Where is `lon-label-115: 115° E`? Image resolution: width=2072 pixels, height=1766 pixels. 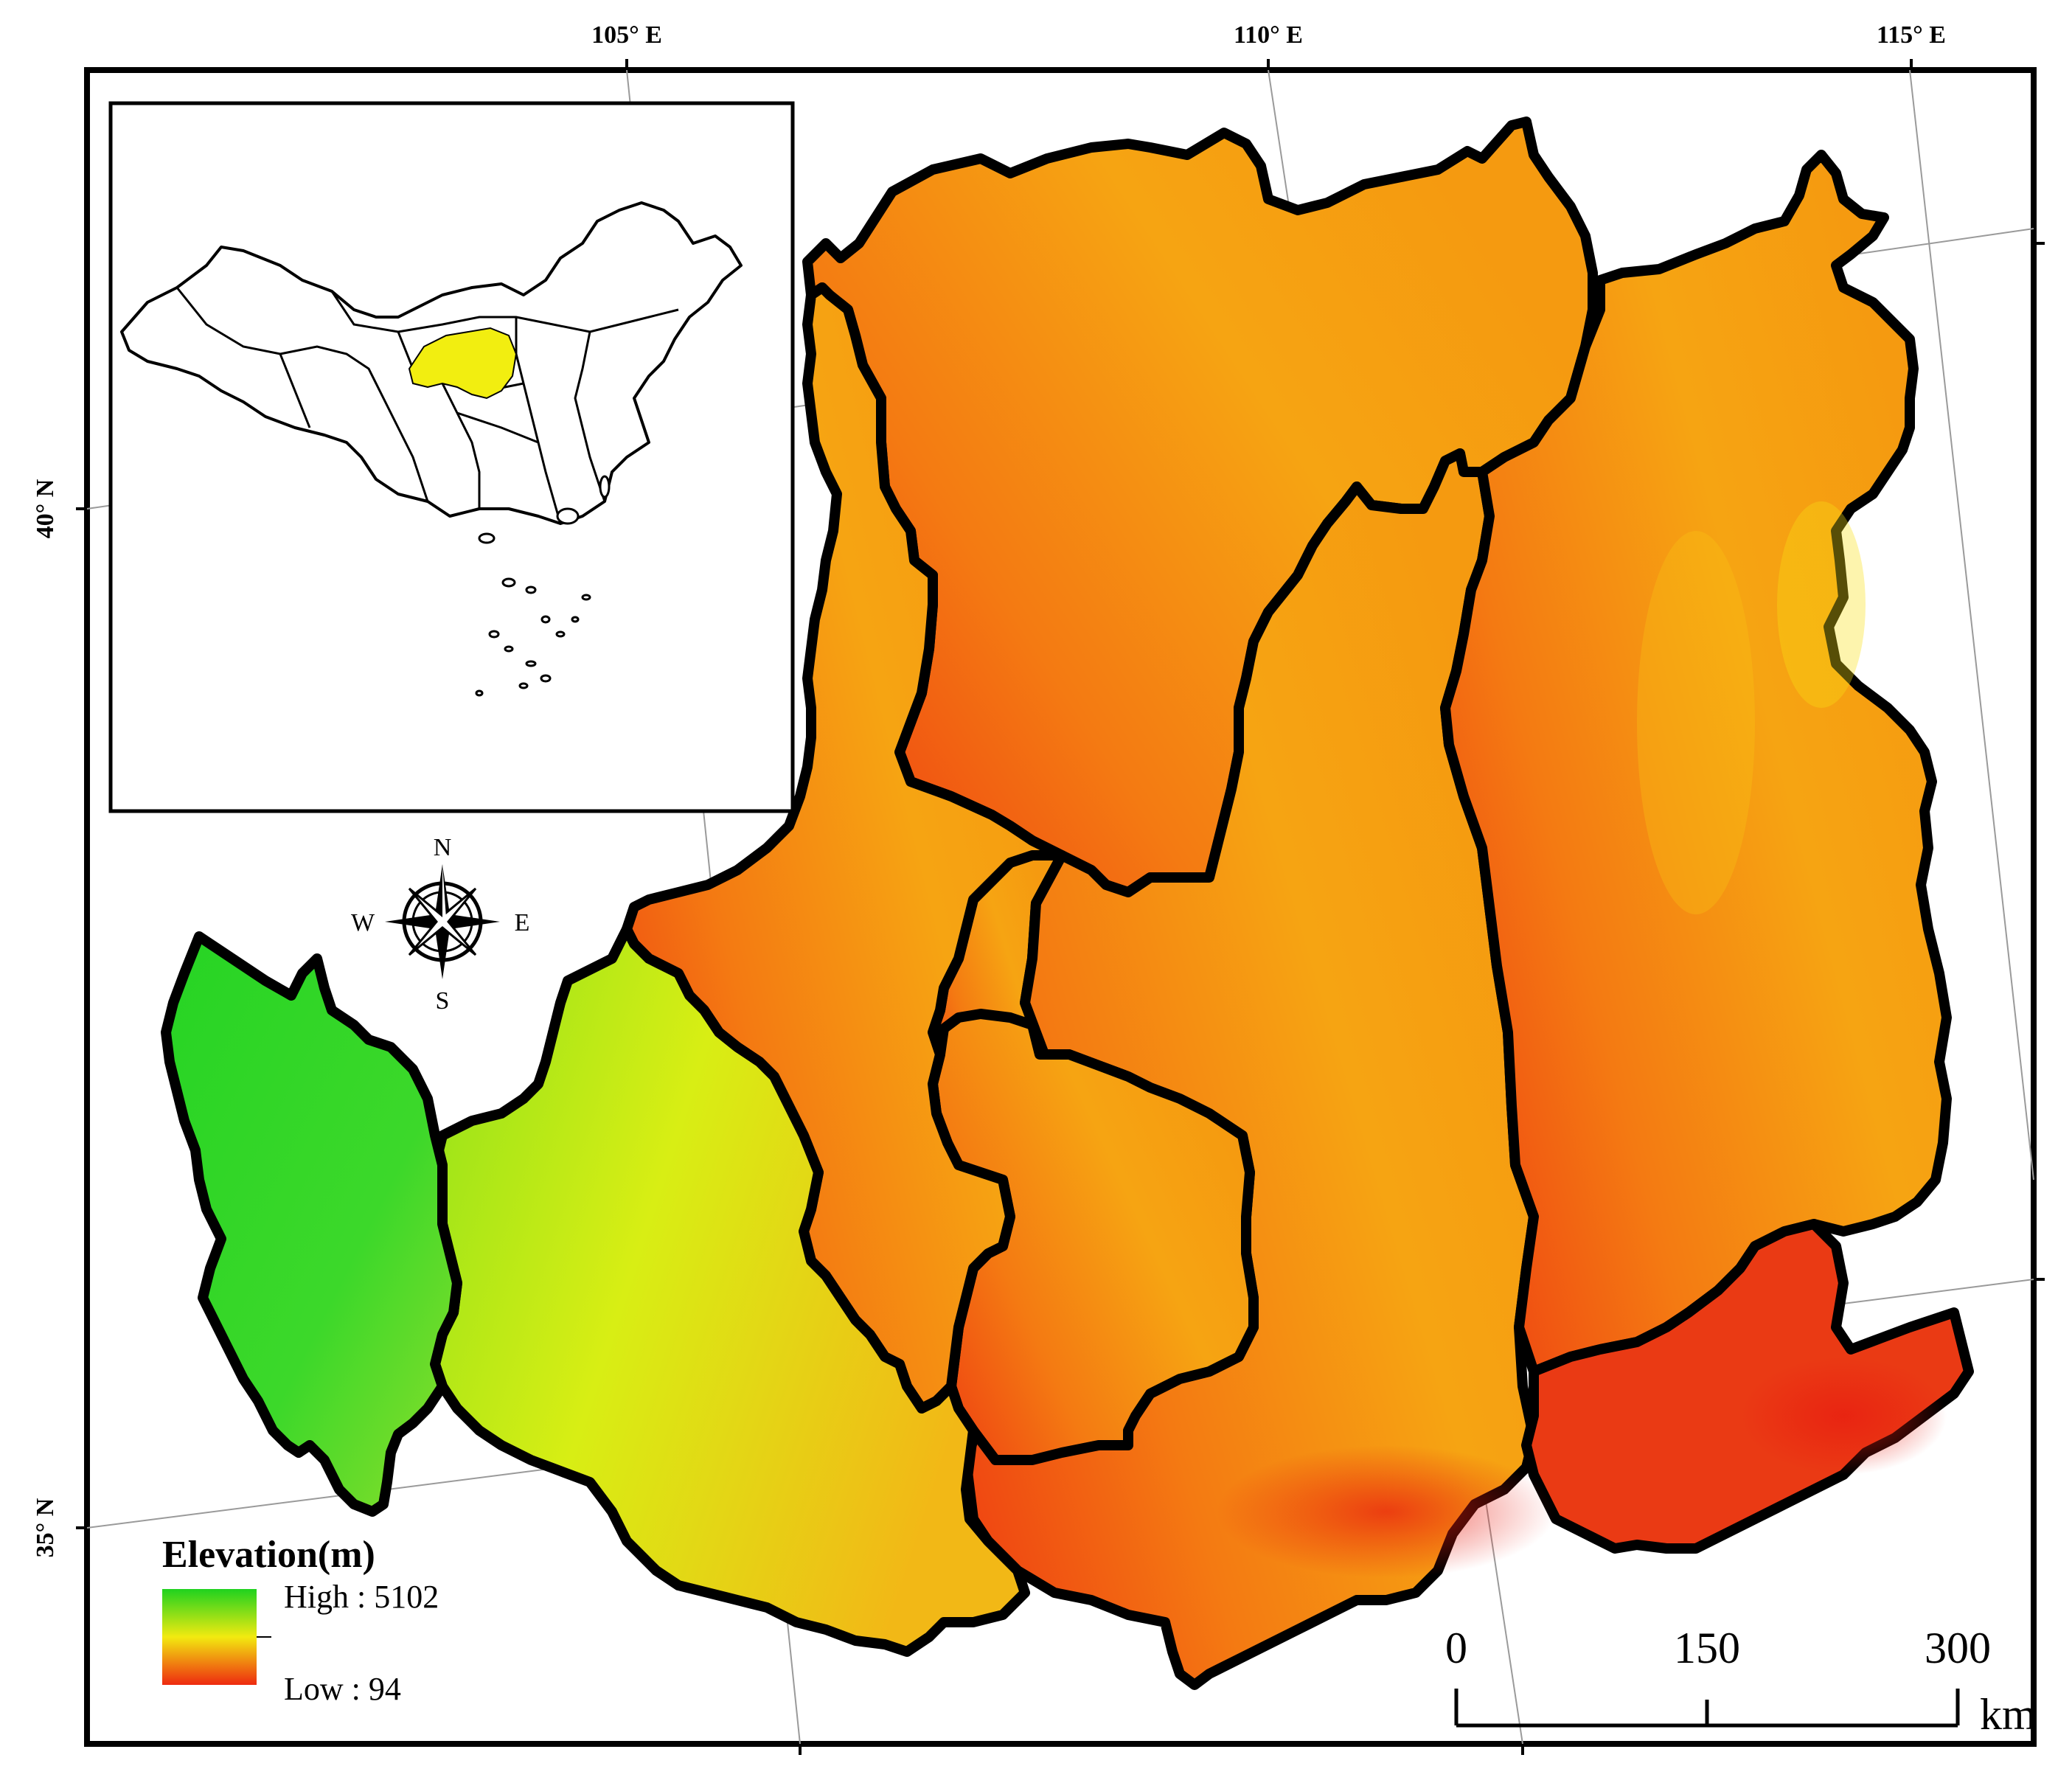
lon-label-115: 115° E is located at coordinates (1911, 35).